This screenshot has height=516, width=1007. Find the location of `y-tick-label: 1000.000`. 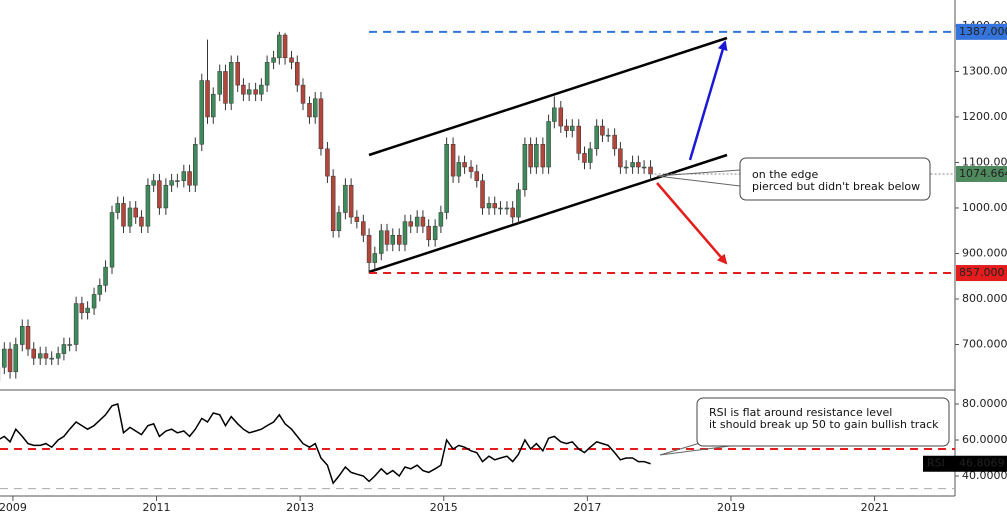

y-tick-label: 1000.000 is located at coordinates (984, 207).